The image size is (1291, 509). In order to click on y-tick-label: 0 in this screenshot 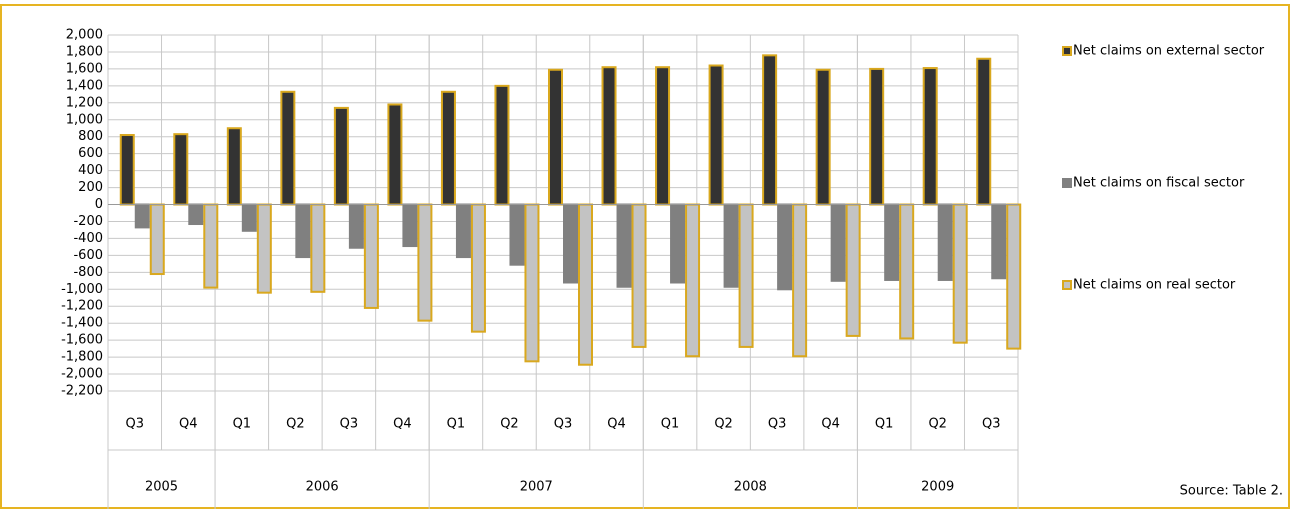, I will do `click(99, 204)`.